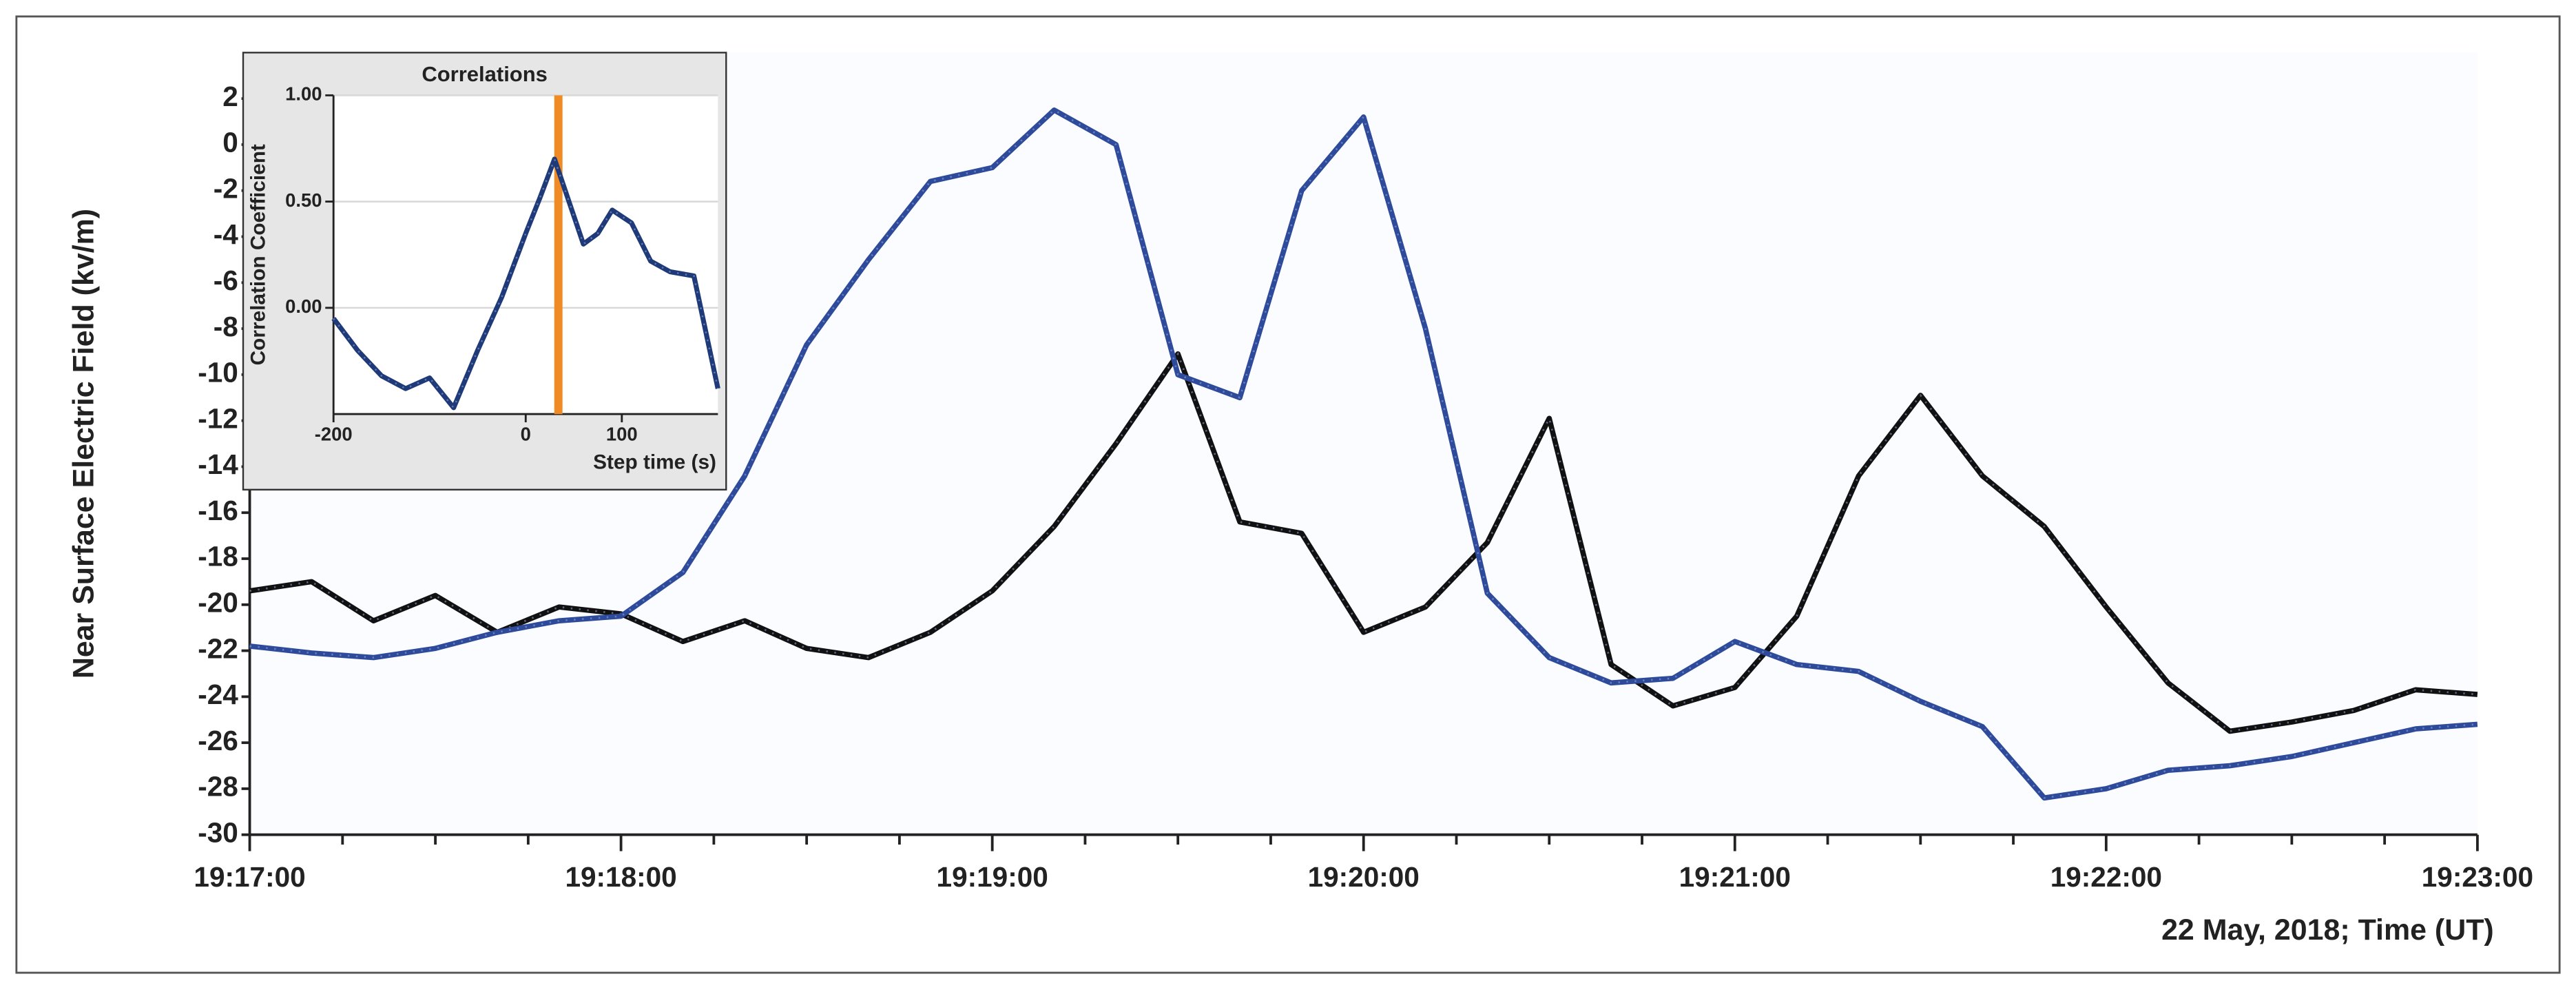  I want to click on x-tick-label: 19:23:00, so click(2477, 877).